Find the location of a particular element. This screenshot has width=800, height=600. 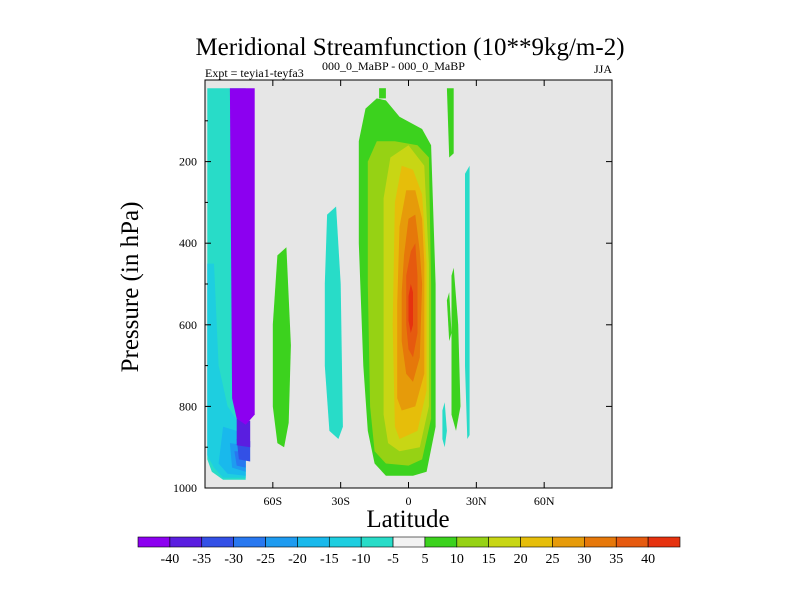

colorbar-label: 20 is located at coordinates (521, 559).